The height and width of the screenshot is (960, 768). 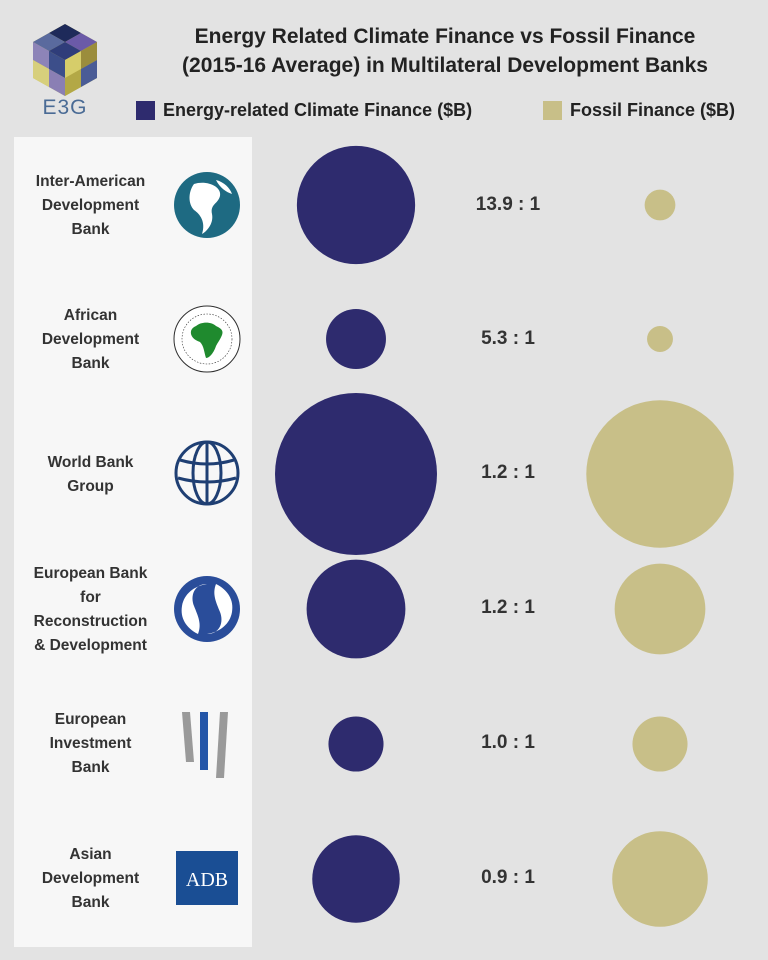 What do you see at coordinates (90, 181) in the screenshot?
I see `bank-name-line: Inter-American` at bounding box center [90, 181].